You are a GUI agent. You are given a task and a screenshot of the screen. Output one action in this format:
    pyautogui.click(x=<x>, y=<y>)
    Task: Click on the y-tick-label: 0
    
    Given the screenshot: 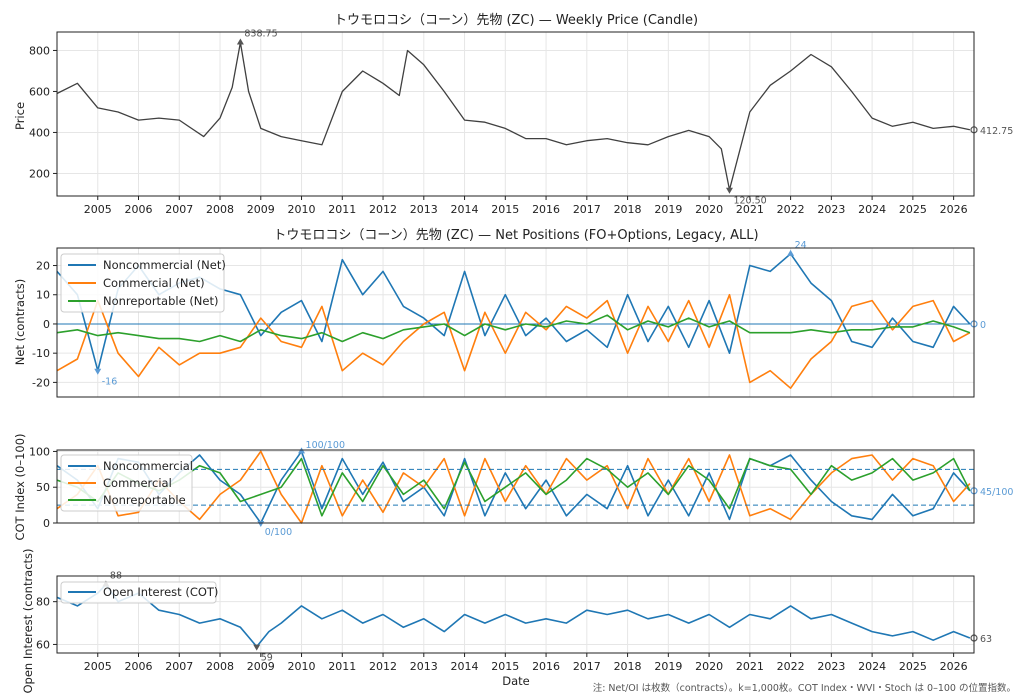 What is the action you would take?
    pyautogui.click(x=46, y=523)
    